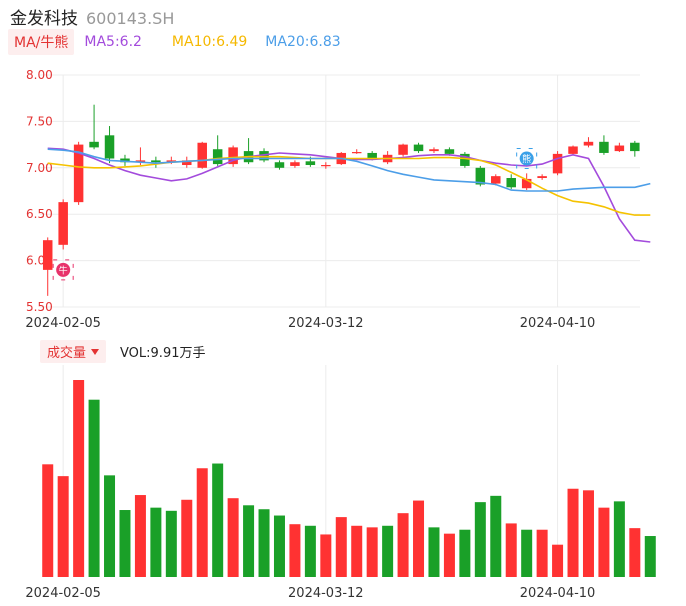 This screenshot has width=686, height=606. I want to click on stock-header: 金发科技 600143.SH, so click(92, 16).